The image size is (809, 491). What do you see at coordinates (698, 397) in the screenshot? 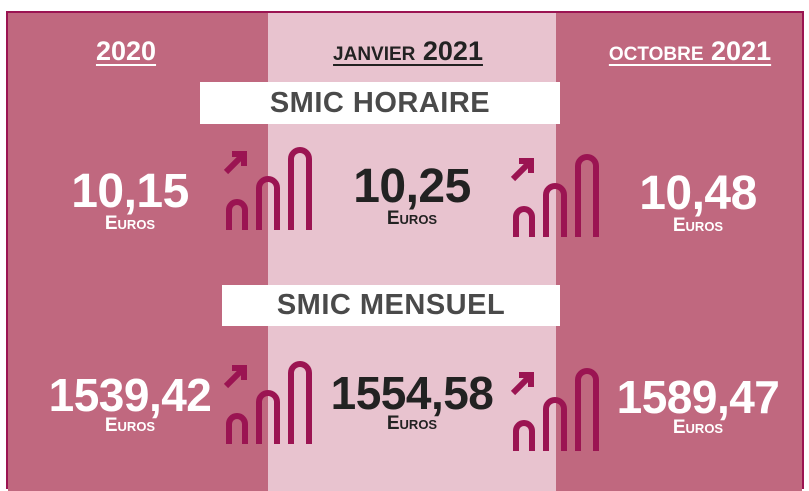
I see `amount: 1589,47` at bounding box center [698, 397].